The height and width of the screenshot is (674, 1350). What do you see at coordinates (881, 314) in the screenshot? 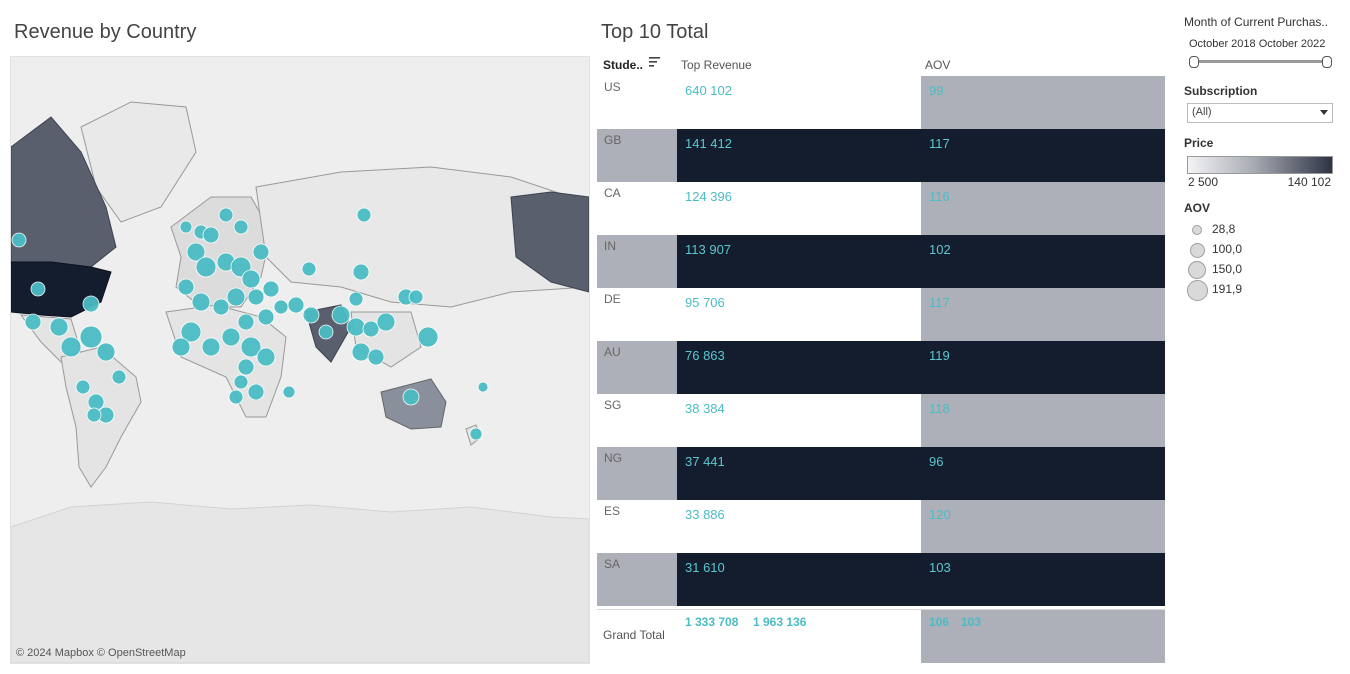
I see `table-row: DE 95 706 117` at bounding box center [881, 314].